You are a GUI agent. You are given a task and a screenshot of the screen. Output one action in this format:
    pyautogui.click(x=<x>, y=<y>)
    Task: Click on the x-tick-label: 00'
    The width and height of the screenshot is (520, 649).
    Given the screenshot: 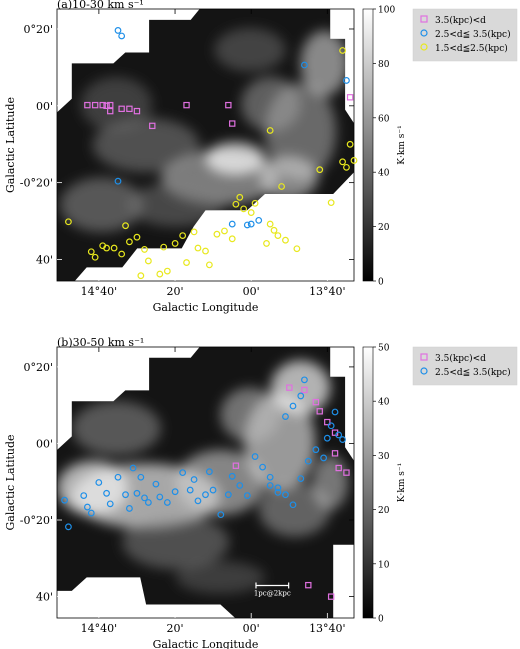 What is the action you would take?
    pyautogui.click(x=251, y=291)
    